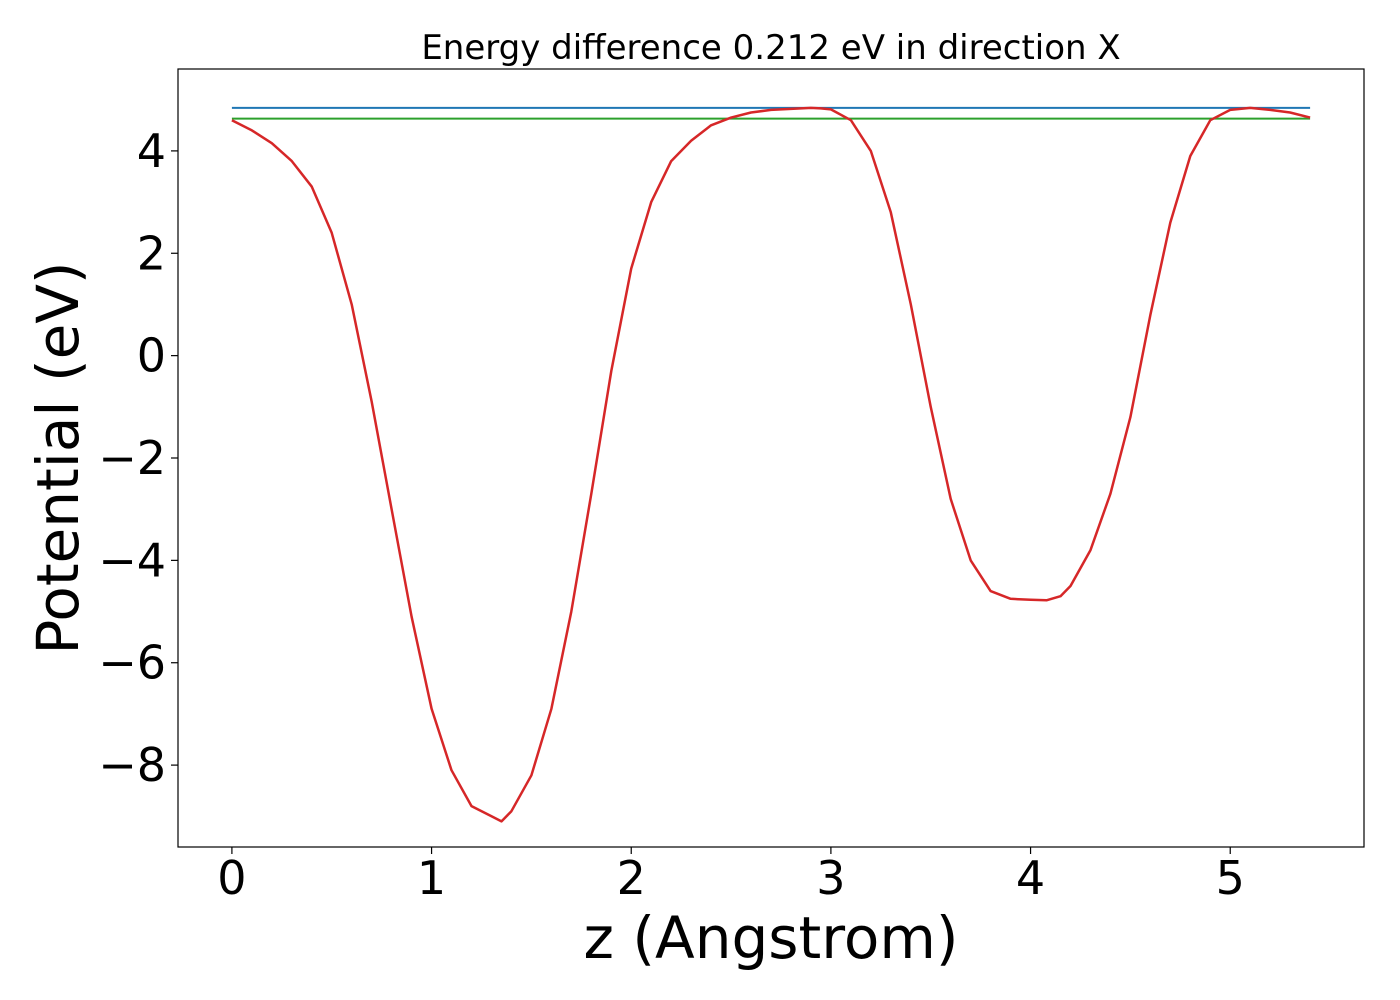  I want to click on x-tick-label: 5, so click(1230, 878).